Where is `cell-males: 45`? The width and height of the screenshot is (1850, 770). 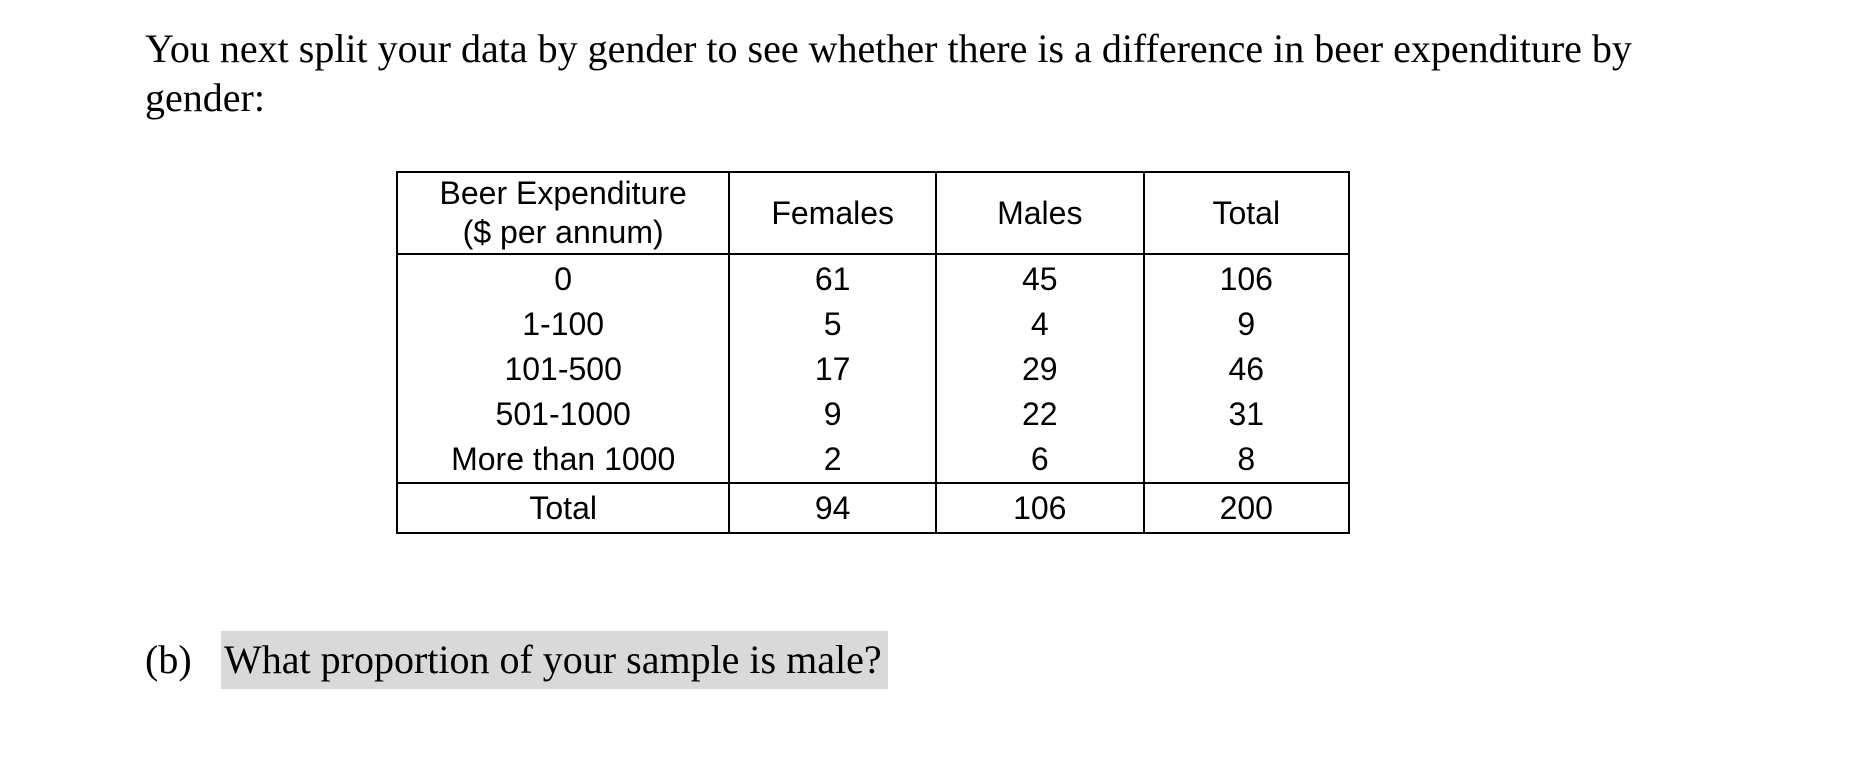
cell-males: 45 is located at coordinates (1040, 278).